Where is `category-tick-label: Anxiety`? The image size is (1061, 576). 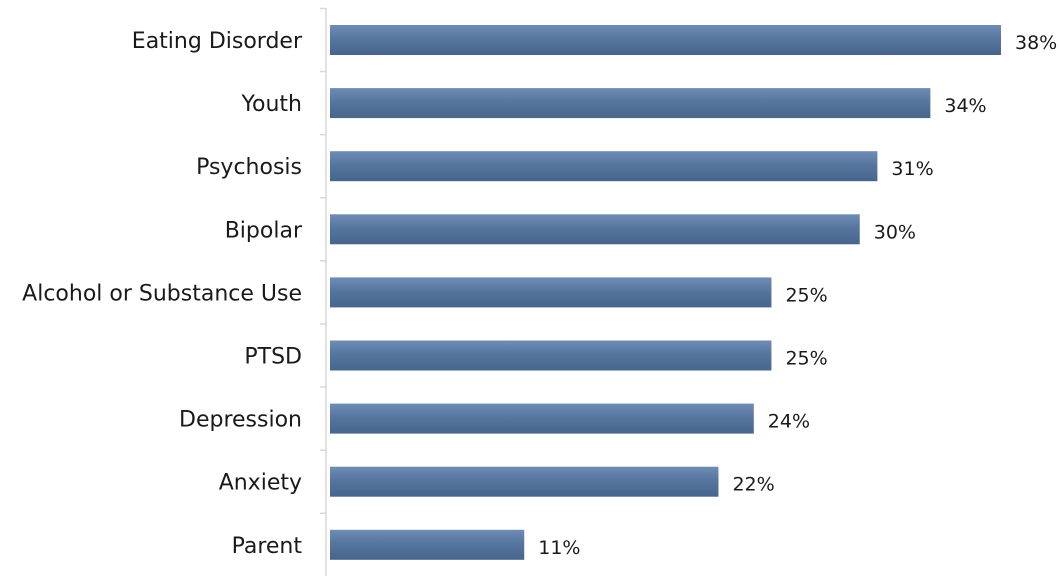 category-tick-label: Anxiety is located at coordinates (260, 483).